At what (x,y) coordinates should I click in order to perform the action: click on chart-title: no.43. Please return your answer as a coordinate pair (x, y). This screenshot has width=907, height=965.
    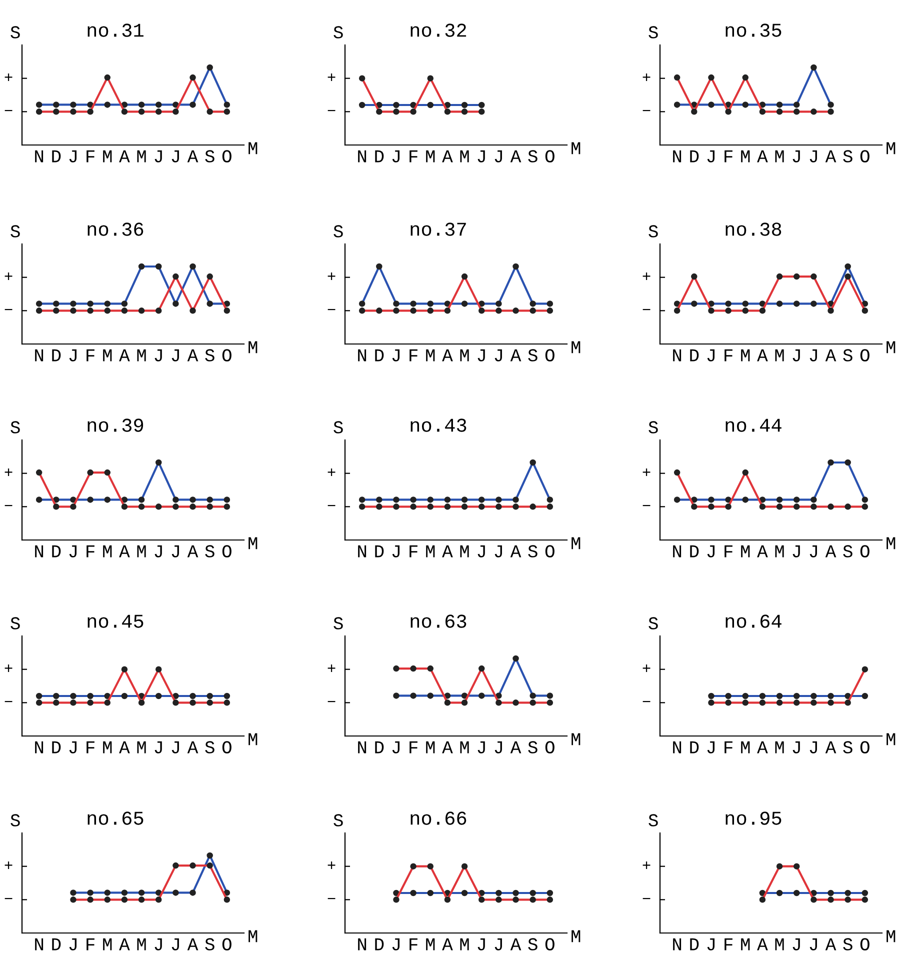
    Looking at the image, I should click on (438, 425).